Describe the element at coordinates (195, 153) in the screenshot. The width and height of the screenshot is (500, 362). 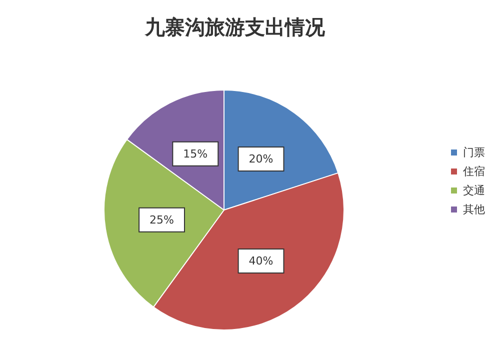
I see `data-label: 15%` at that location.